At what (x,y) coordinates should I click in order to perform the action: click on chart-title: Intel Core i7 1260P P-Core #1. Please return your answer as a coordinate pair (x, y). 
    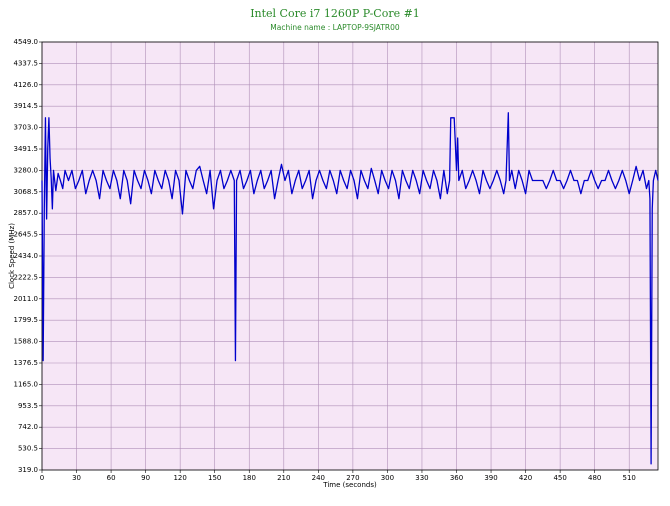
    Looking at the image, I should click on (335, 13).